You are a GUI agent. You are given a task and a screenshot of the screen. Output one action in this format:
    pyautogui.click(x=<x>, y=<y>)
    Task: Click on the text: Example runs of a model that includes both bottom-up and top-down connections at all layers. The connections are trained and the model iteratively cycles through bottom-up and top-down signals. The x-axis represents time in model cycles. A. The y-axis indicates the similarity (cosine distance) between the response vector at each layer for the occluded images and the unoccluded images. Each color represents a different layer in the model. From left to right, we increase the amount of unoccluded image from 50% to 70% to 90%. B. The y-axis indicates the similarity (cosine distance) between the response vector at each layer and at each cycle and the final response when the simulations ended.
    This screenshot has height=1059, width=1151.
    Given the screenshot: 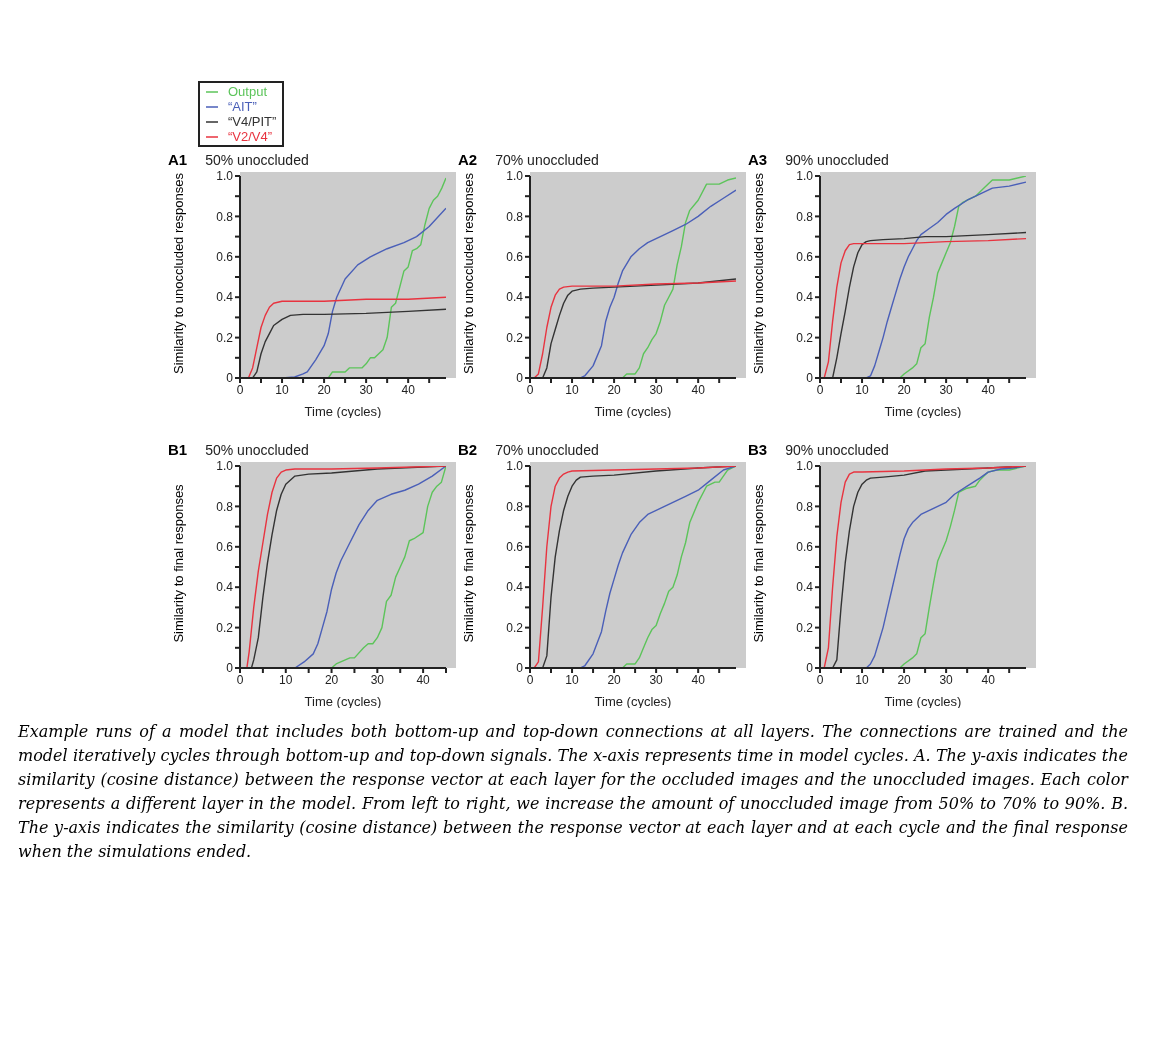 What is the action you would take?
    pyautogui.click(x=573, y=792)
    